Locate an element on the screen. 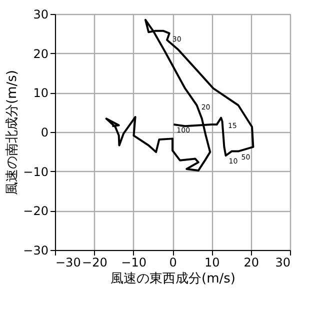 The width and height of the screenshot is (332, 319). y-tick-label: −10 is located at coordinates (35, 171).